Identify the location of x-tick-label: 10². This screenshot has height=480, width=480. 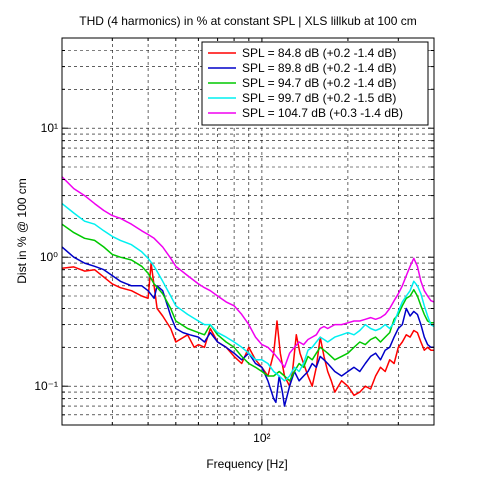
(261, 438).